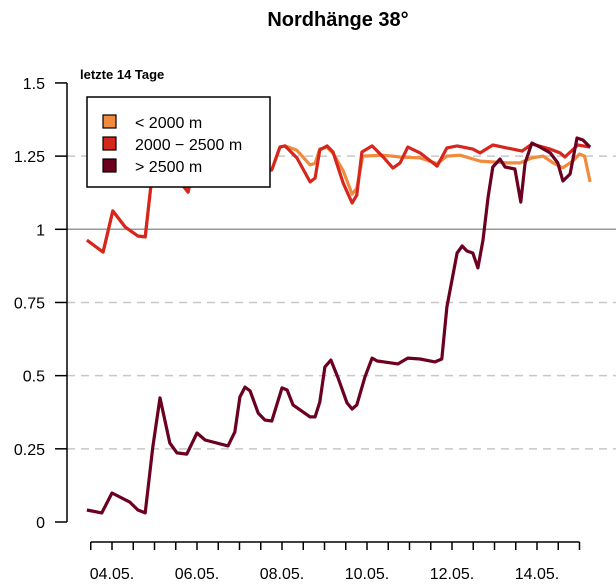 The height and width of the screenshot is (584, 616). What do you see at coordinates (34, 84) in the screenshot?
I see `y-tick-label: 1.5` at bounding box center [34, 84].